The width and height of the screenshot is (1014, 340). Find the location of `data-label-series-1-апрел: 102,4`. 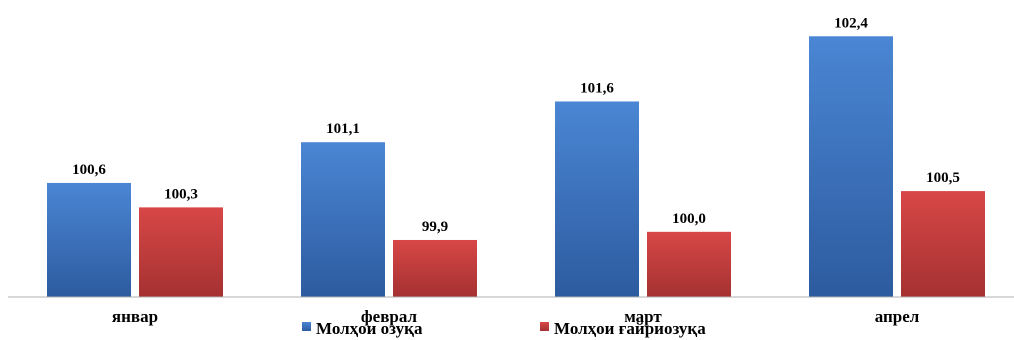

data-label-series-1-апрел: 102,4 is located at coordinates (851, 23).